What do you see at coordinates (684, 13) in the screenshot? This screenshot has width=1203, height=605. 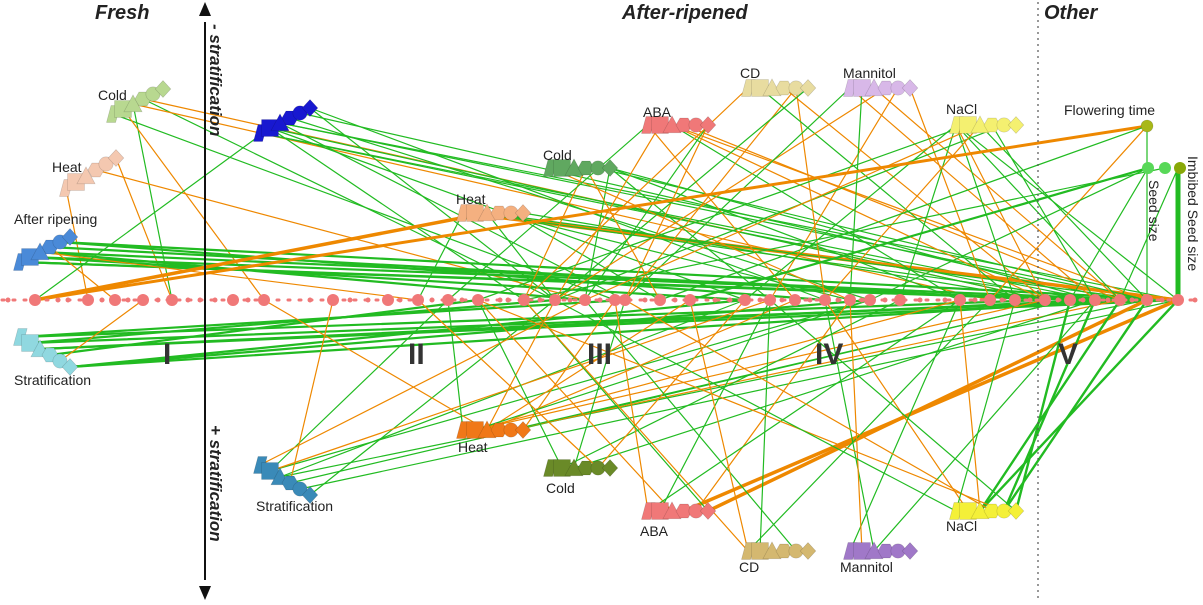 I see `header-after-ripened: After-ripened` at bounding box center [684, 13].